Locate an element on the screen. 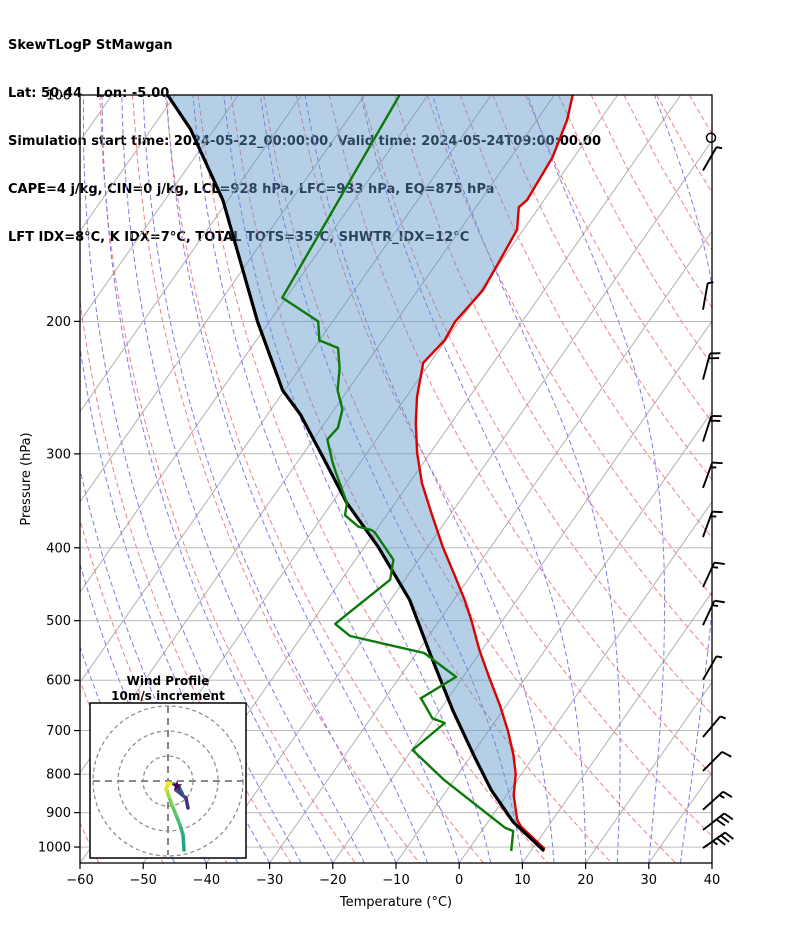  hodograph-inset is located at coordinates (168, 780).